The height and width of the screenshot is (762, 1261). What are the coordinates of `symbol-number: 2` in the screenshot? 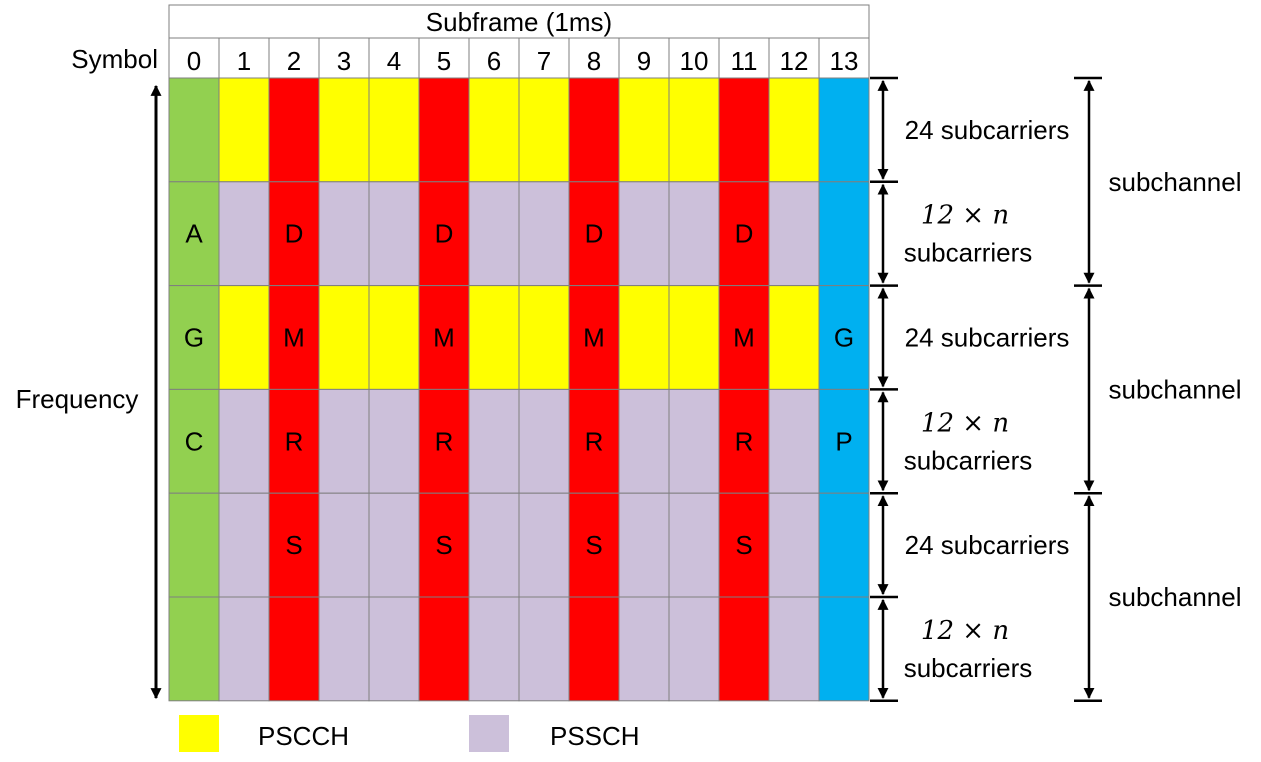 It's located at (294, 61).